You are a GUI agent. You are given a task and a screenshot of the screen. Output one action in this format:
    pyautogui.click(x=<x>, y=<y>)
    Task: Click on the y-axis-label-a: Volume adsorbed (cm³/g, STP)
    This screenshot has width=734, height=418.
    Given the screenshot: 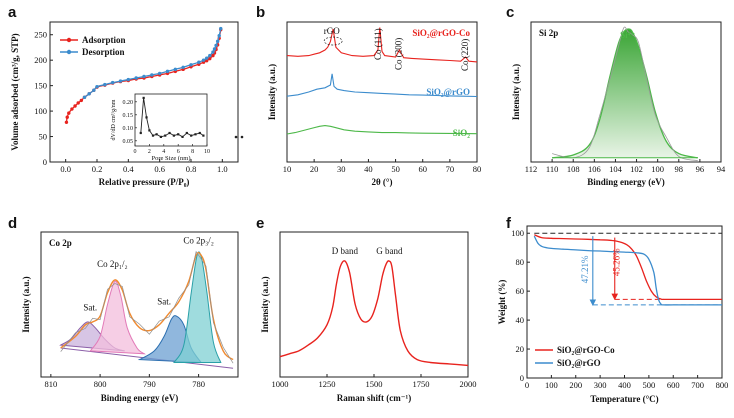 What is the action you would take?
    pyautogui.click(x=15, y=91)
    